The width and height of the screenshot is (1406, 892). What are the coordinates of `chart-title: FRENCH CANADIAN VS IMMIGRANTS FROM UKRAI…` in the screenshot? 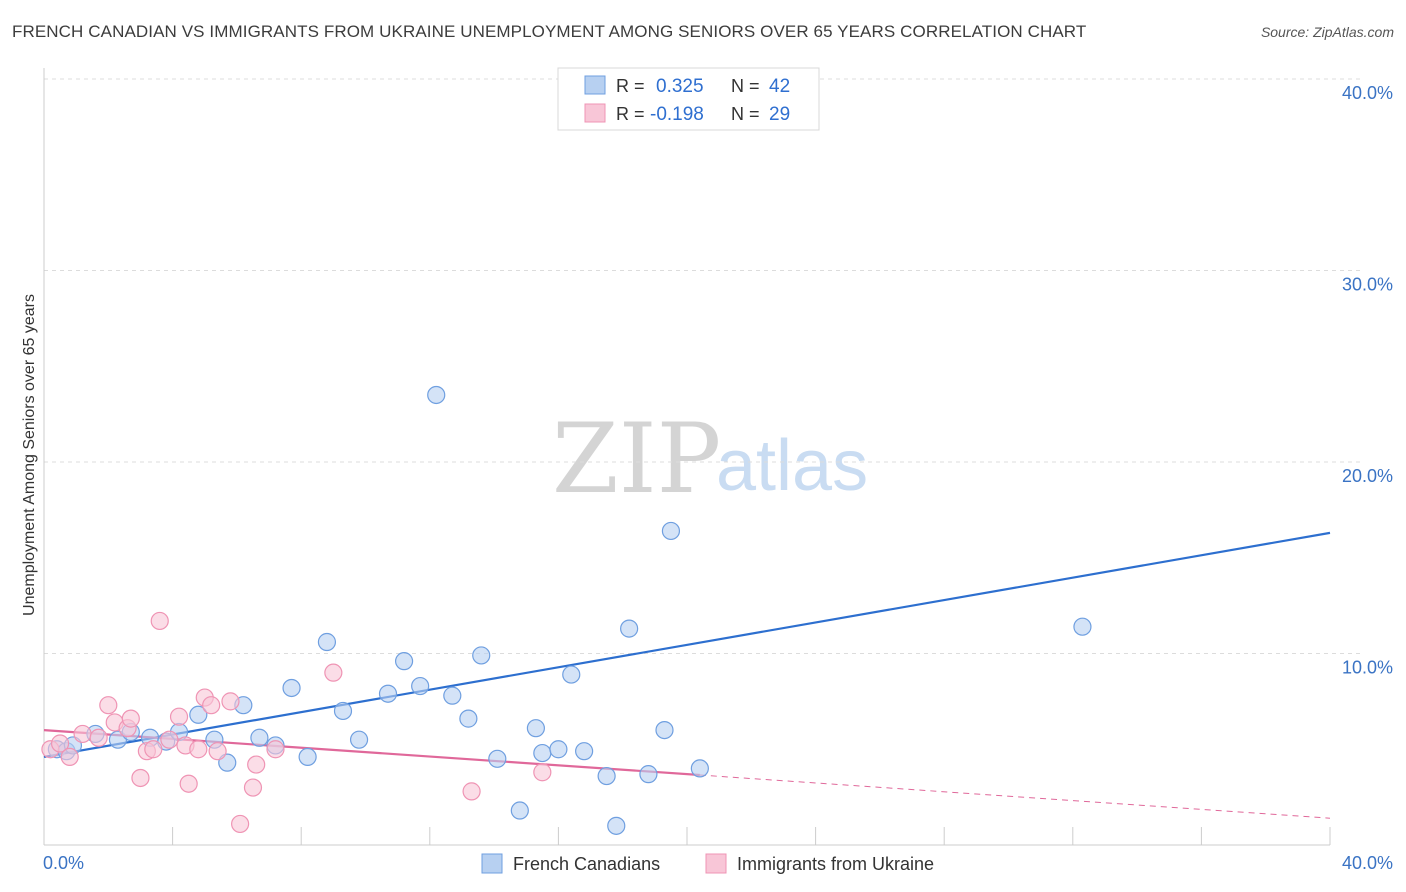 It's located at (549, 31).